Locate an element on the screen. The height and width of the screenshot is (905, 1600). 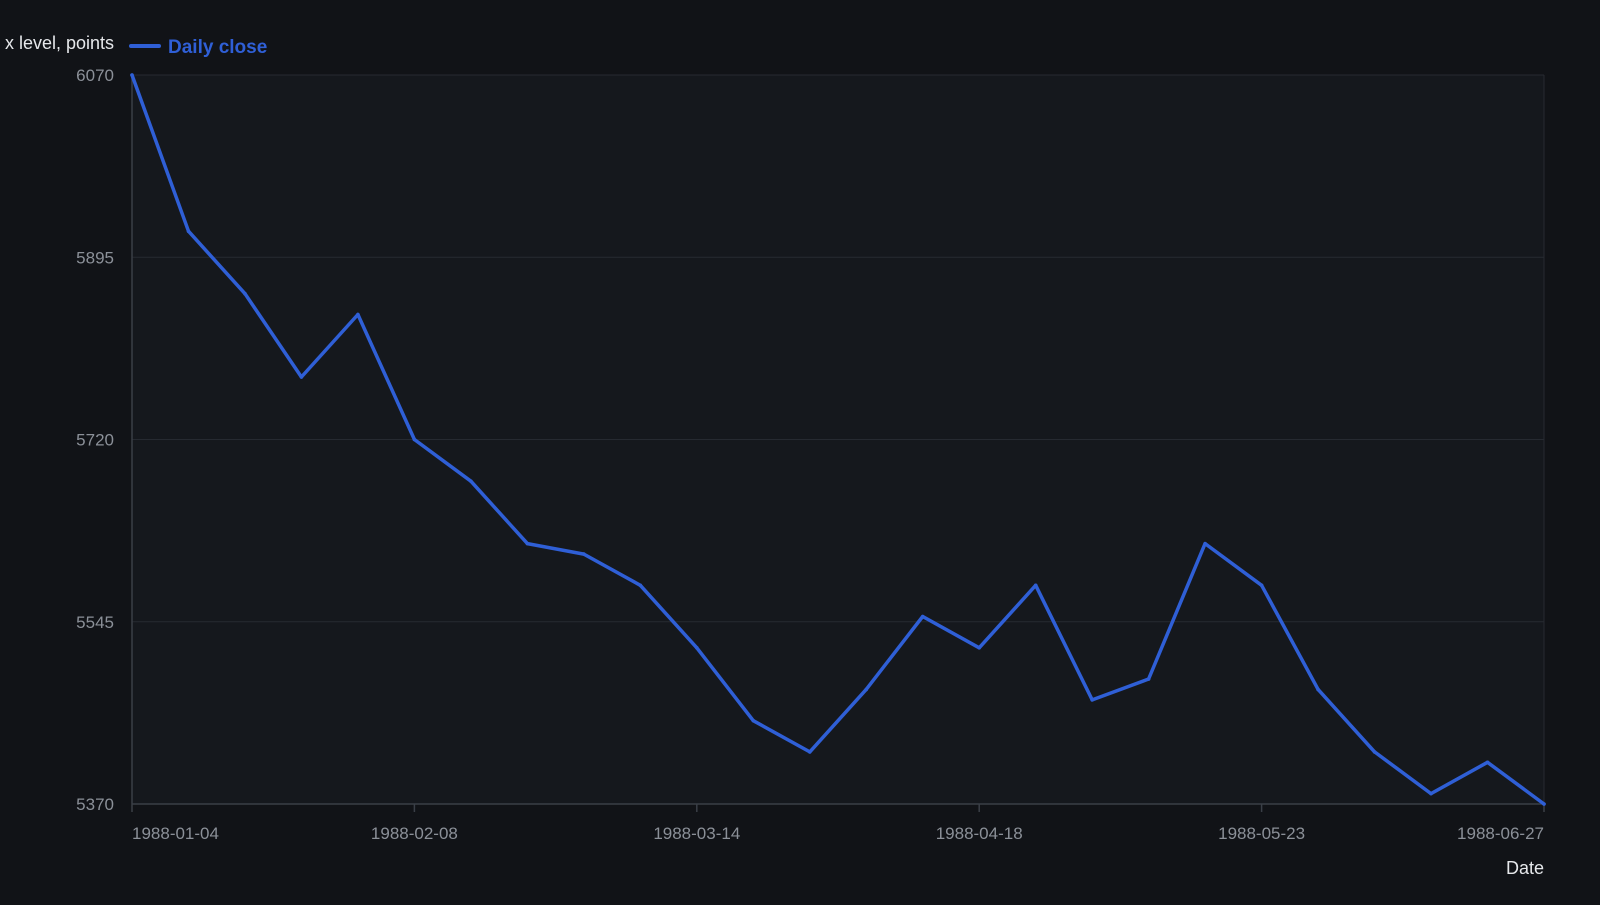
y-tick-label: 5545 is located at coordinates (95, 622).